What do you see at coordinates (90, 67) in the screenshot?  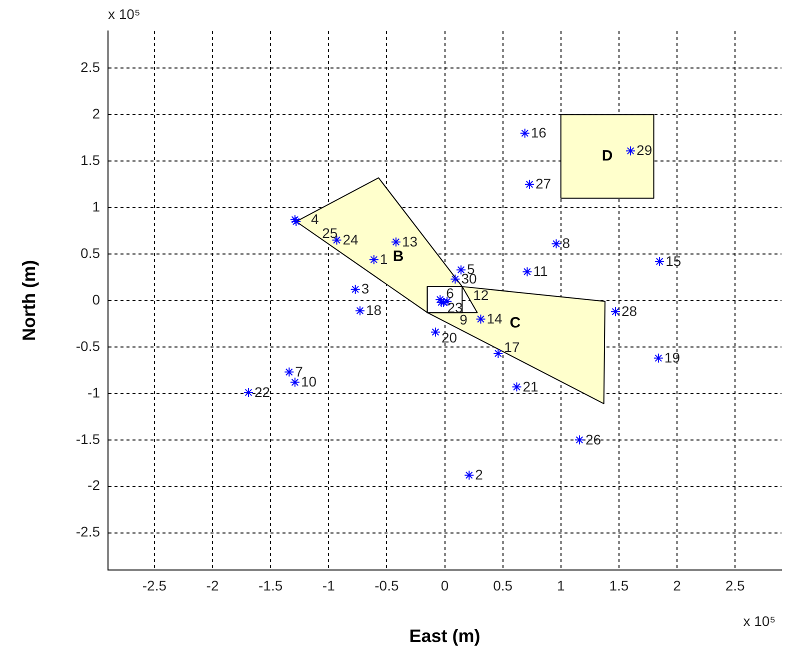 I see `y-tick-label: 2.5` at bounding box center [90, 67].